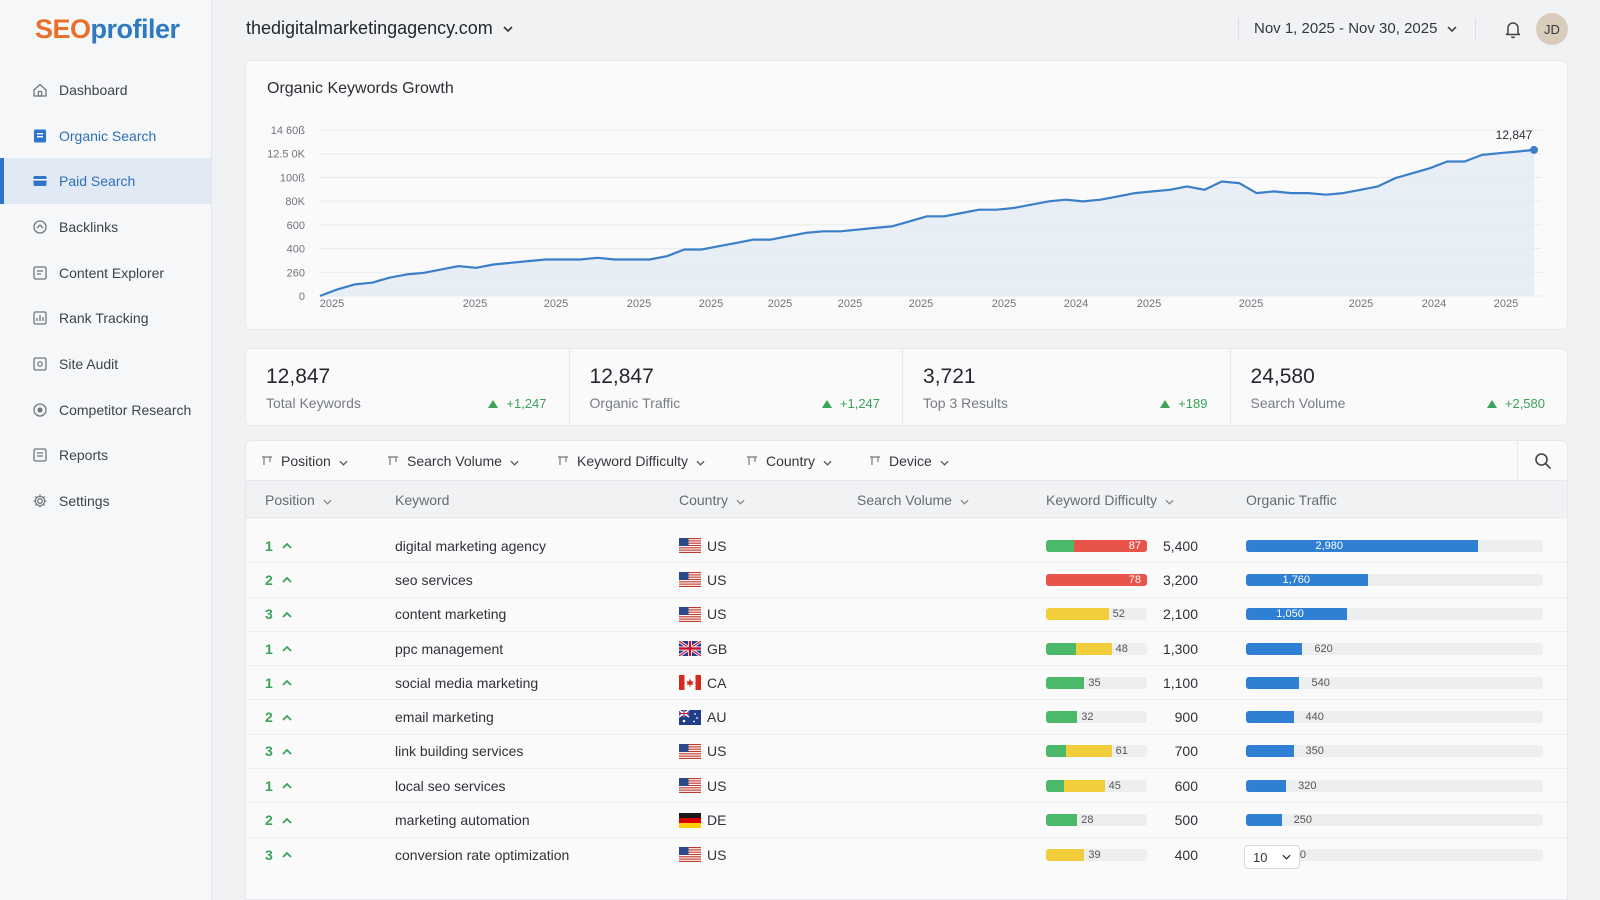 The image size is (1600, 900). What do you see at coordinates (1296, 614) in the screenshot?
I see `traffic-bar-fill` at bounding box center [1296, 614].